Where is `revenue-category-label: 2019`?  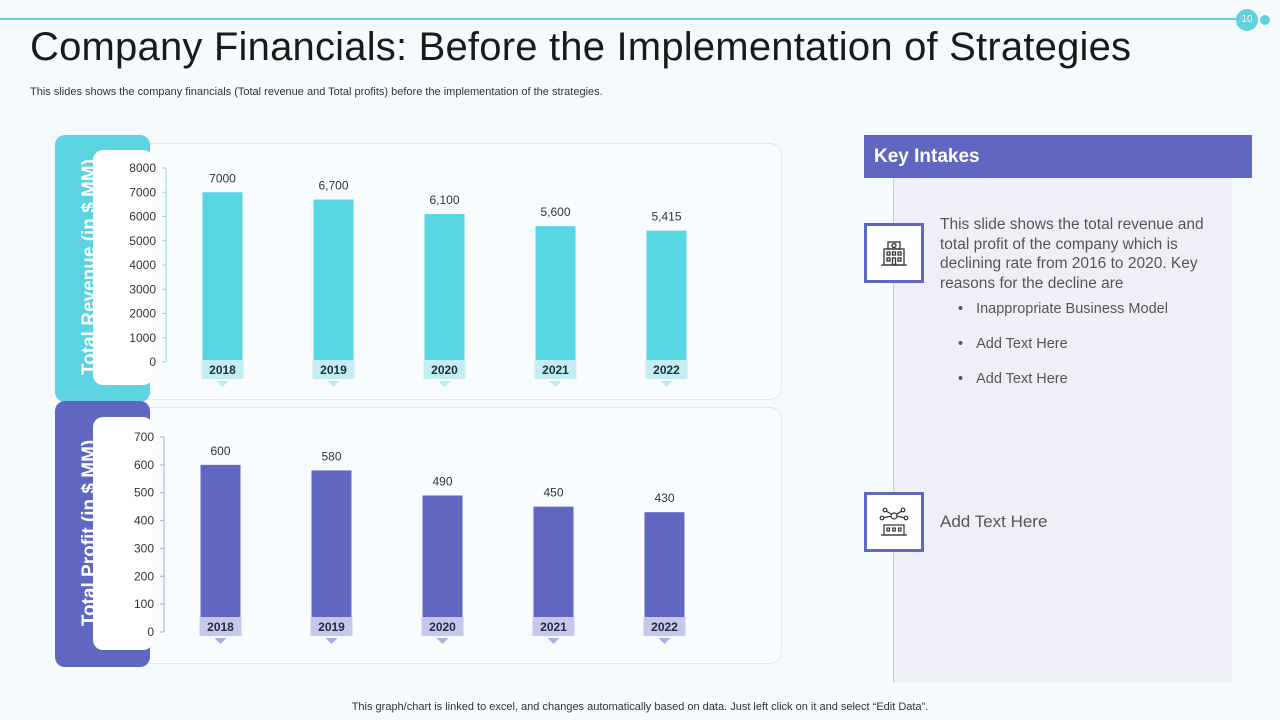
revenue-category-label: 2019 is located at coordinates (333, 370).